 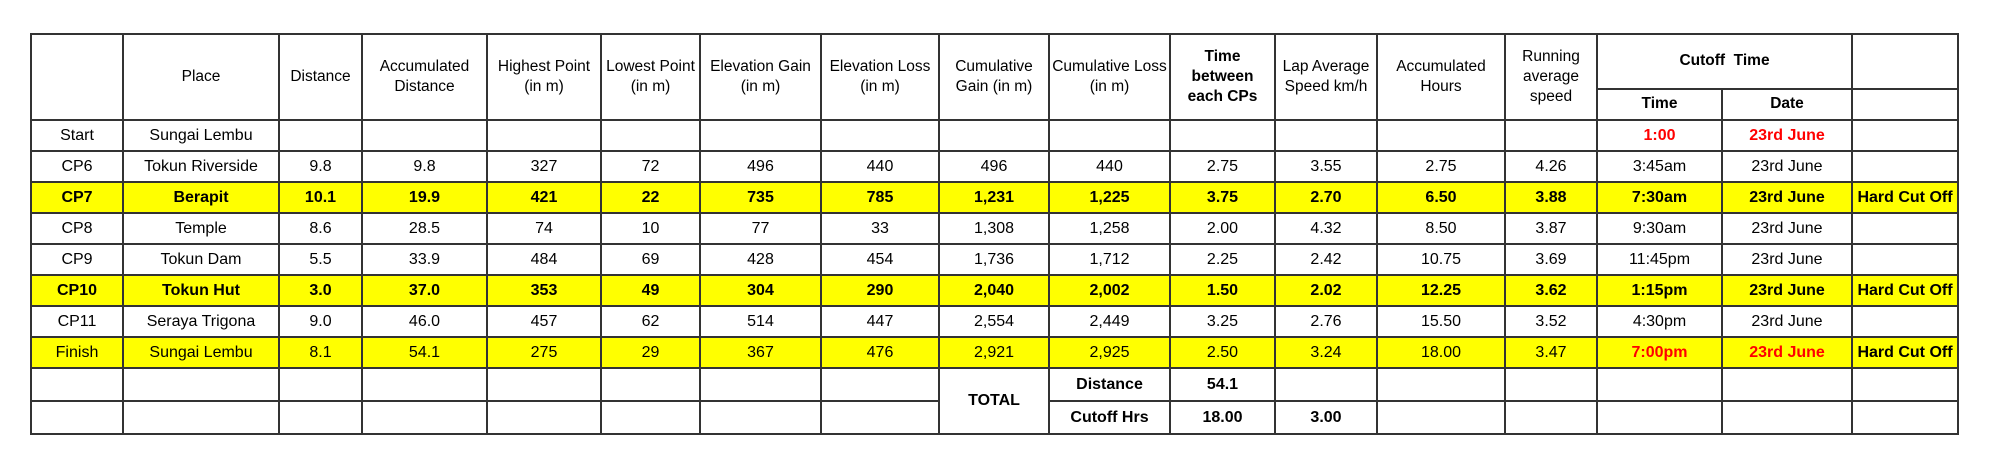 What do you see at coordinates (544, 259) in the screenshot?
I see `cell: 484` at bounding box center [544, 259].